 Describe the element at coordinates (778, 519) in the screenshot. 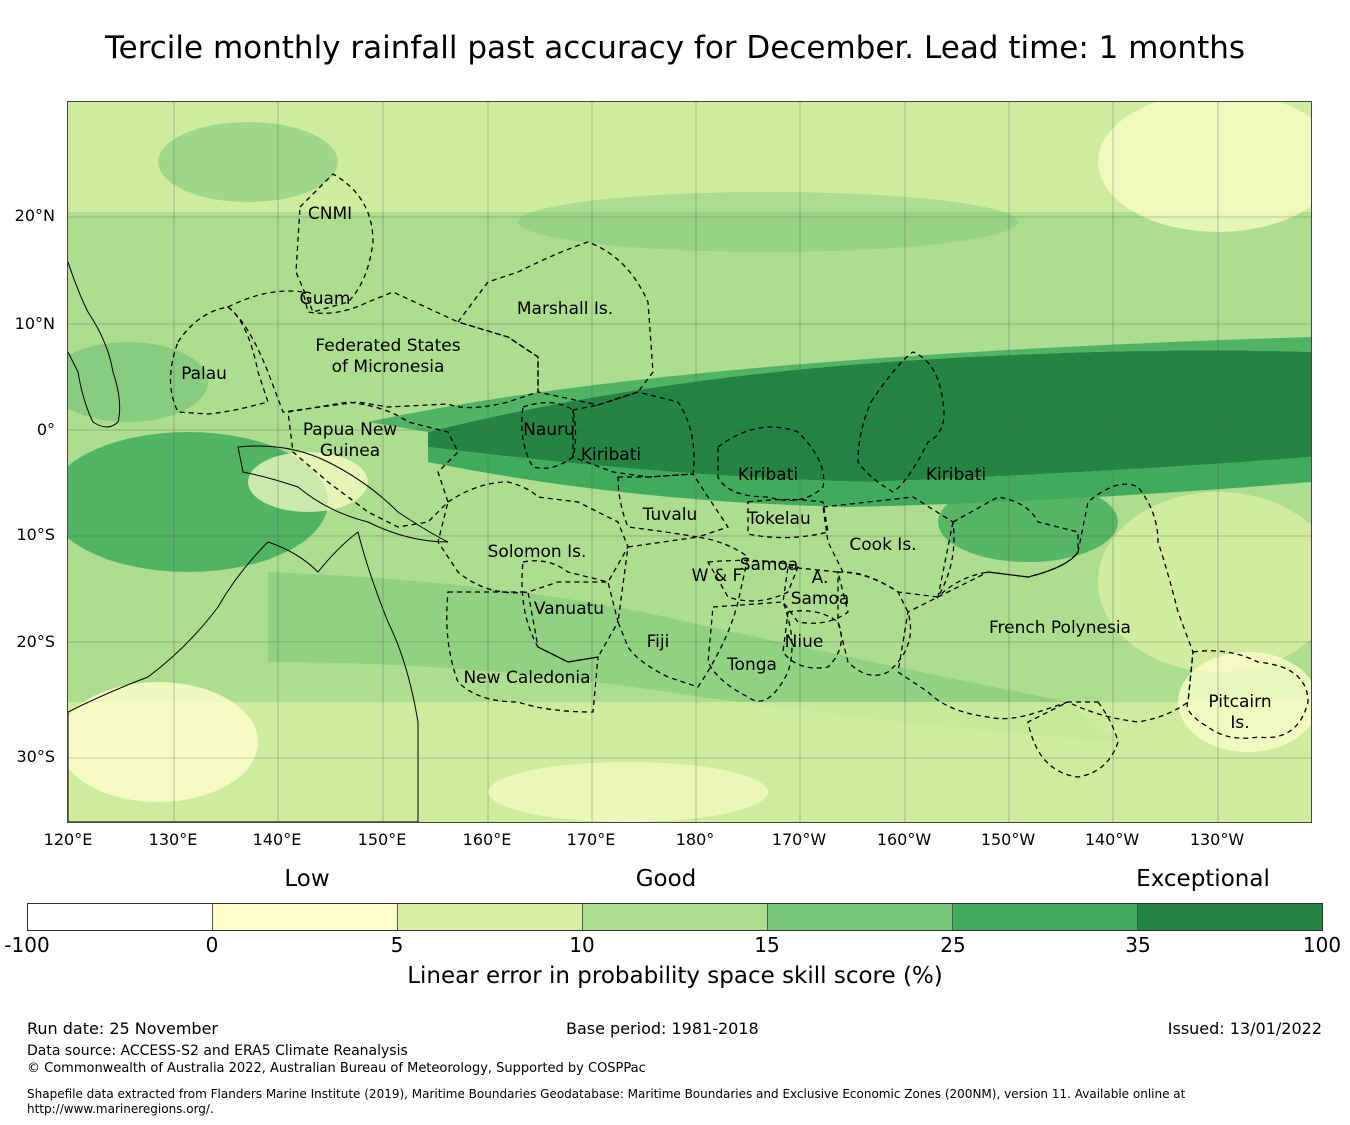

I see `label-tokelau: Tokelau` at that location.